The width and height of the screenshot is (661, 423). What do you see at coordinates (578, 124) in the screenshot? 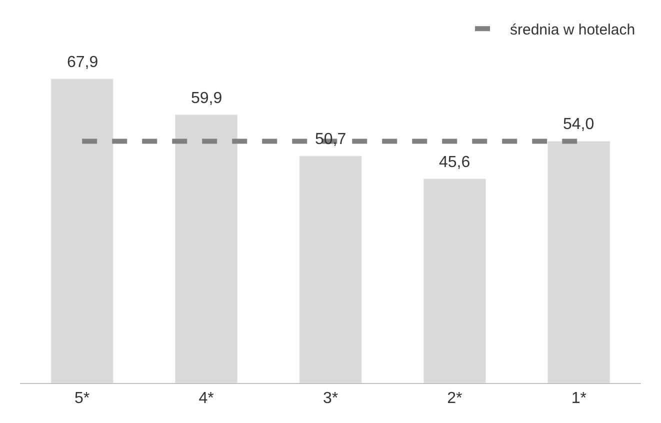
I see `data-label: 54,0` at bounding box center [578, 124].